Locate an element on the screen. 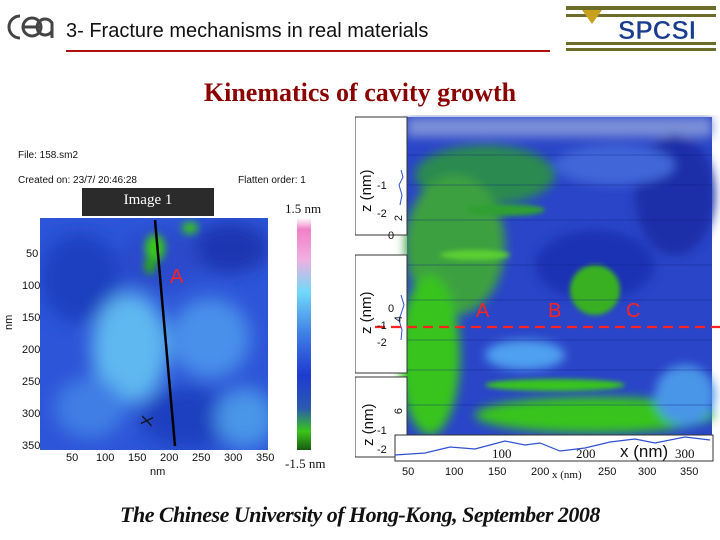  created-line: Created on: 23/7/ 20:46:28 is located at coordinates (77, 180).